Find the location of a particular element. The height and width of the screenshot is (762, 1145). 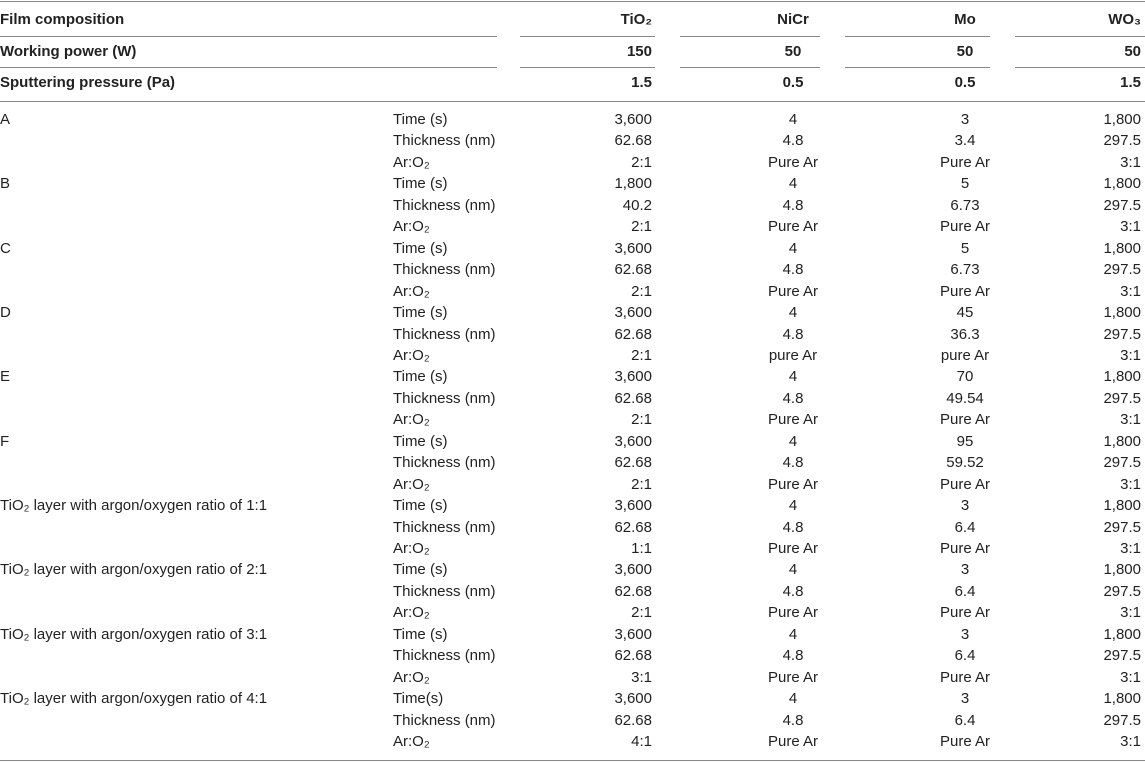

group-label: A is located at coordinates (5, 119).